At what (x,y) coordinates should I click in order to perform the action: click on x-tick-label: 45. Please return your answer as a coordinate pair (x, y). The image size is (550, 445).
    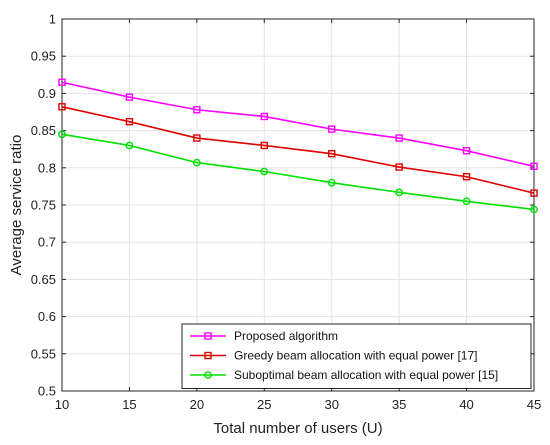
    Looking at the image, I should click on (534, 404).